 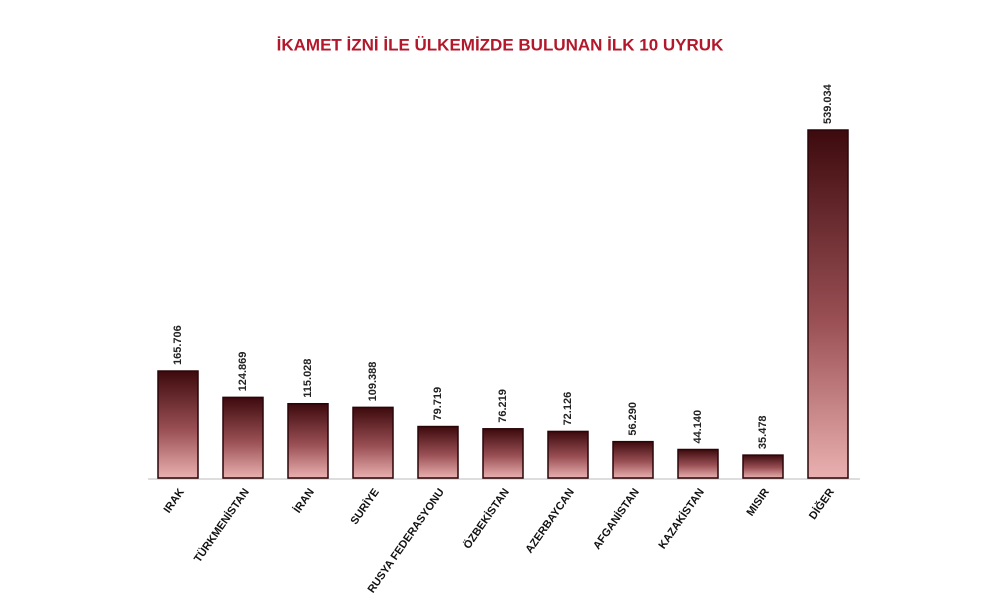 What do you see at coordinates (503, 406) in the screenshot?
I see `value-label: 76.219` at bounding box center [503, 406].